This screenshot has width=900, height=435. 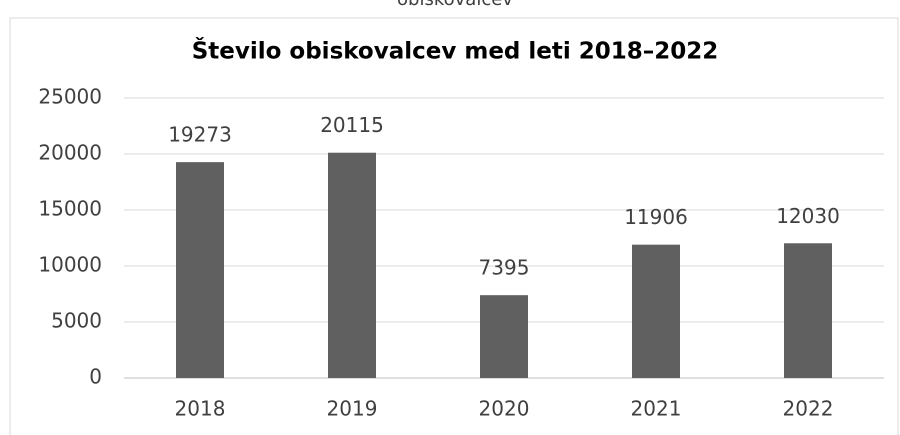 I want to click on data-label: 19273, so click(x=200, y=135).